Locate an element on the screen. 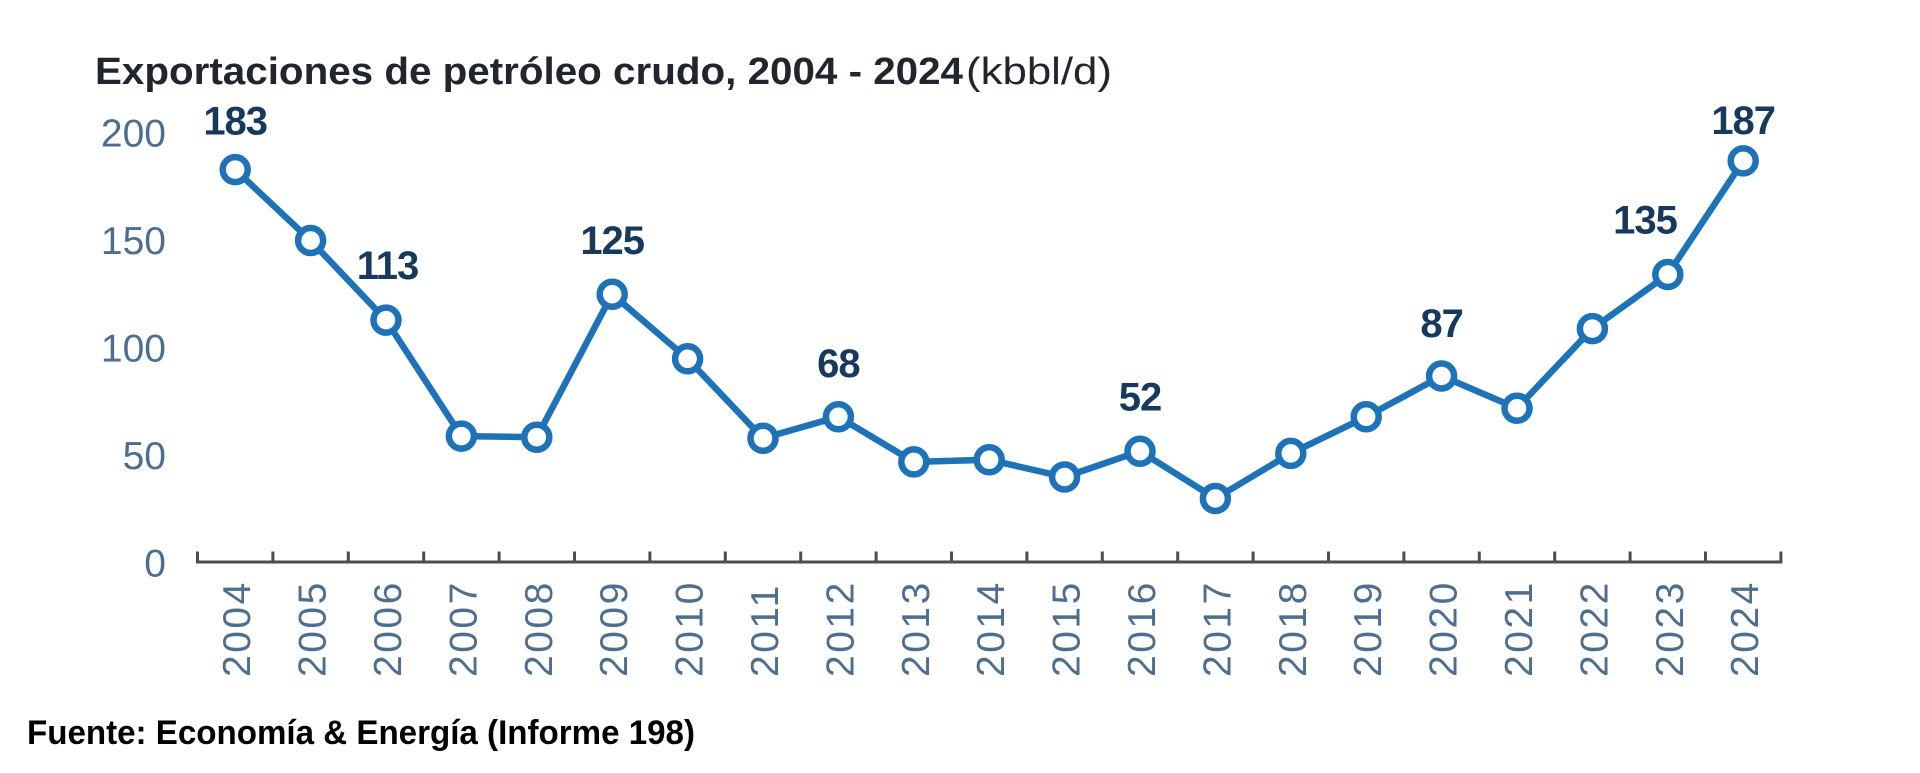 The width and height of the screenshot is (1920, 773). svg-text: 2014 is located at coordinates (991, 628).